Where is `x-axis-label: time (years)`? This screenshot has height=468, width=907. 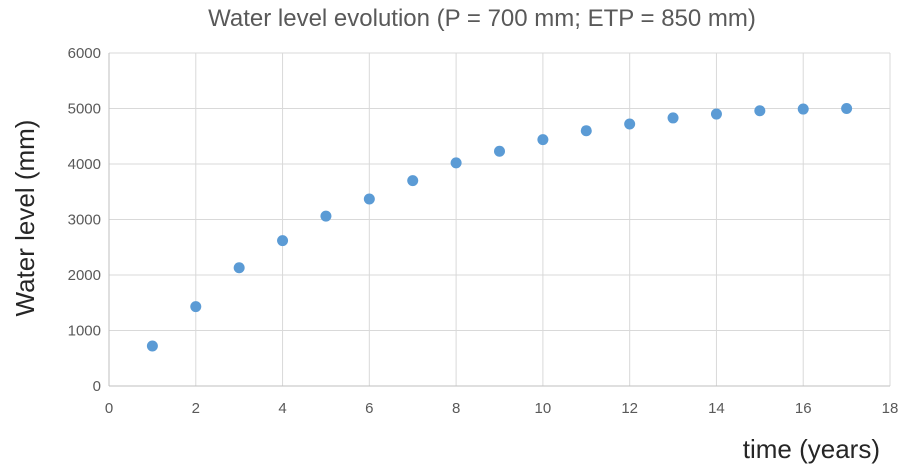 x-axis-label: time (years) is located at coordinates (811, 449).